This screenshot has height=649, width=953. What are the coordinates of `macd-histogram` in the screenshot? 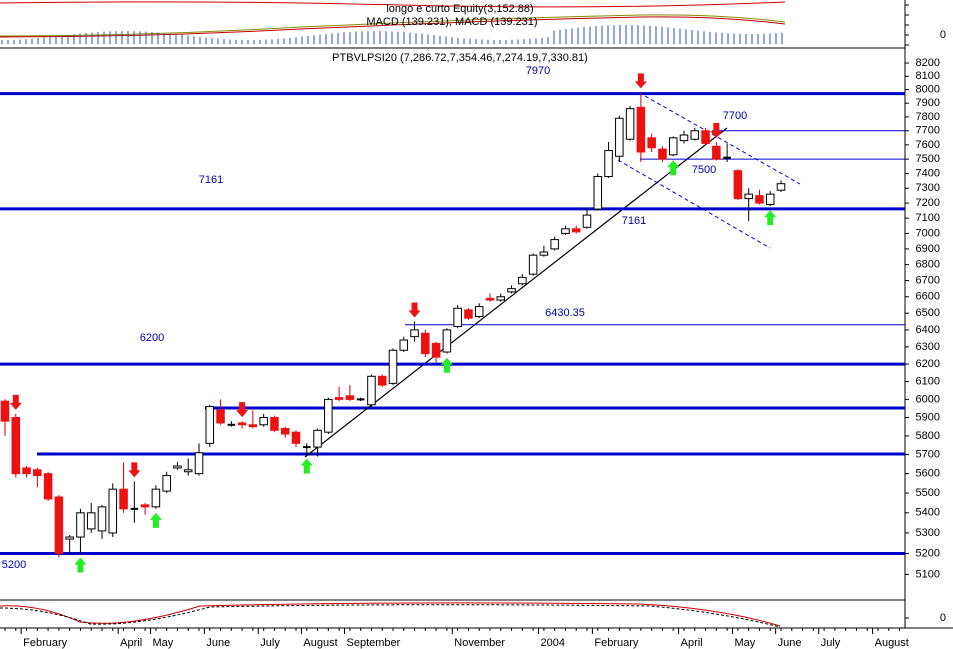 It's located at (393, 19).